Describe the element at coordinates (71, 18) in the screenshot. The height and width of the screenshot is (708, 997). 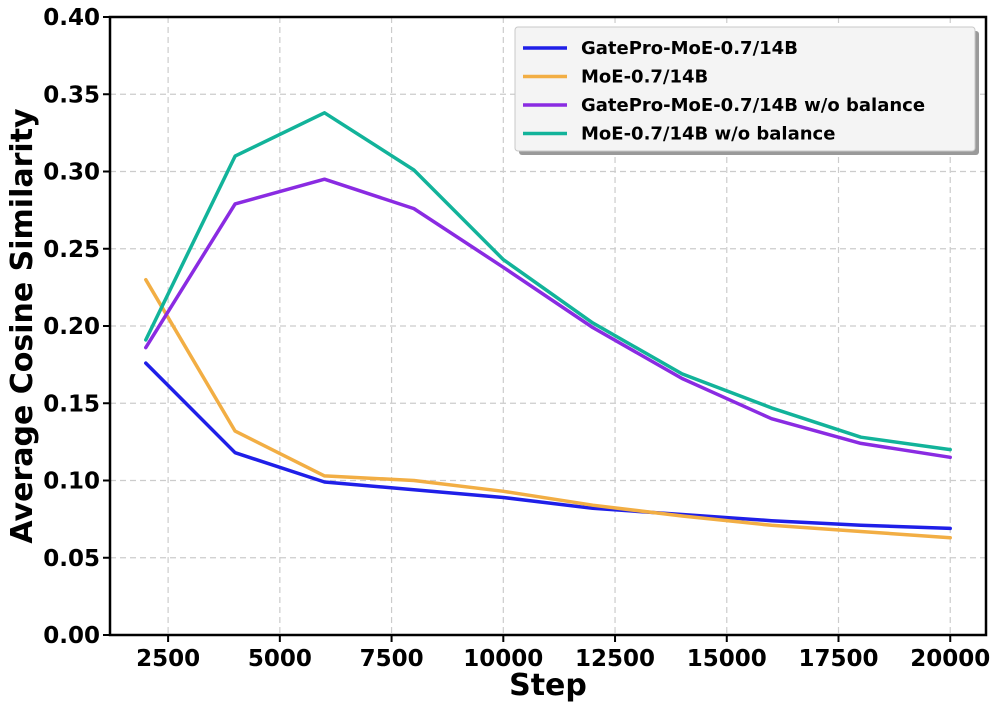
I see `y-tick-label: 0.40` at that location.